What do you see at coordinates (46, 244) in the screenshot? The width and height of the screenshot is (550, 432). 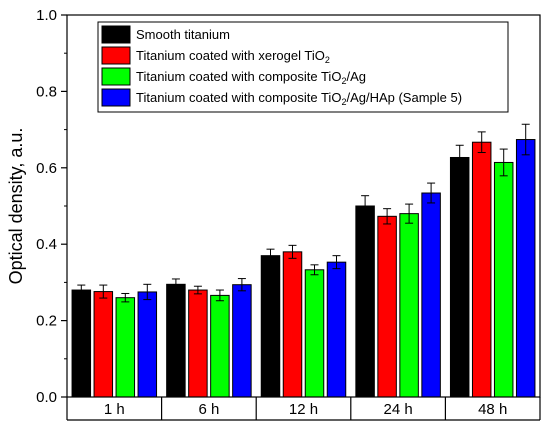 I see `y-tick-label: 0.4` at bounding box center [46, 244].